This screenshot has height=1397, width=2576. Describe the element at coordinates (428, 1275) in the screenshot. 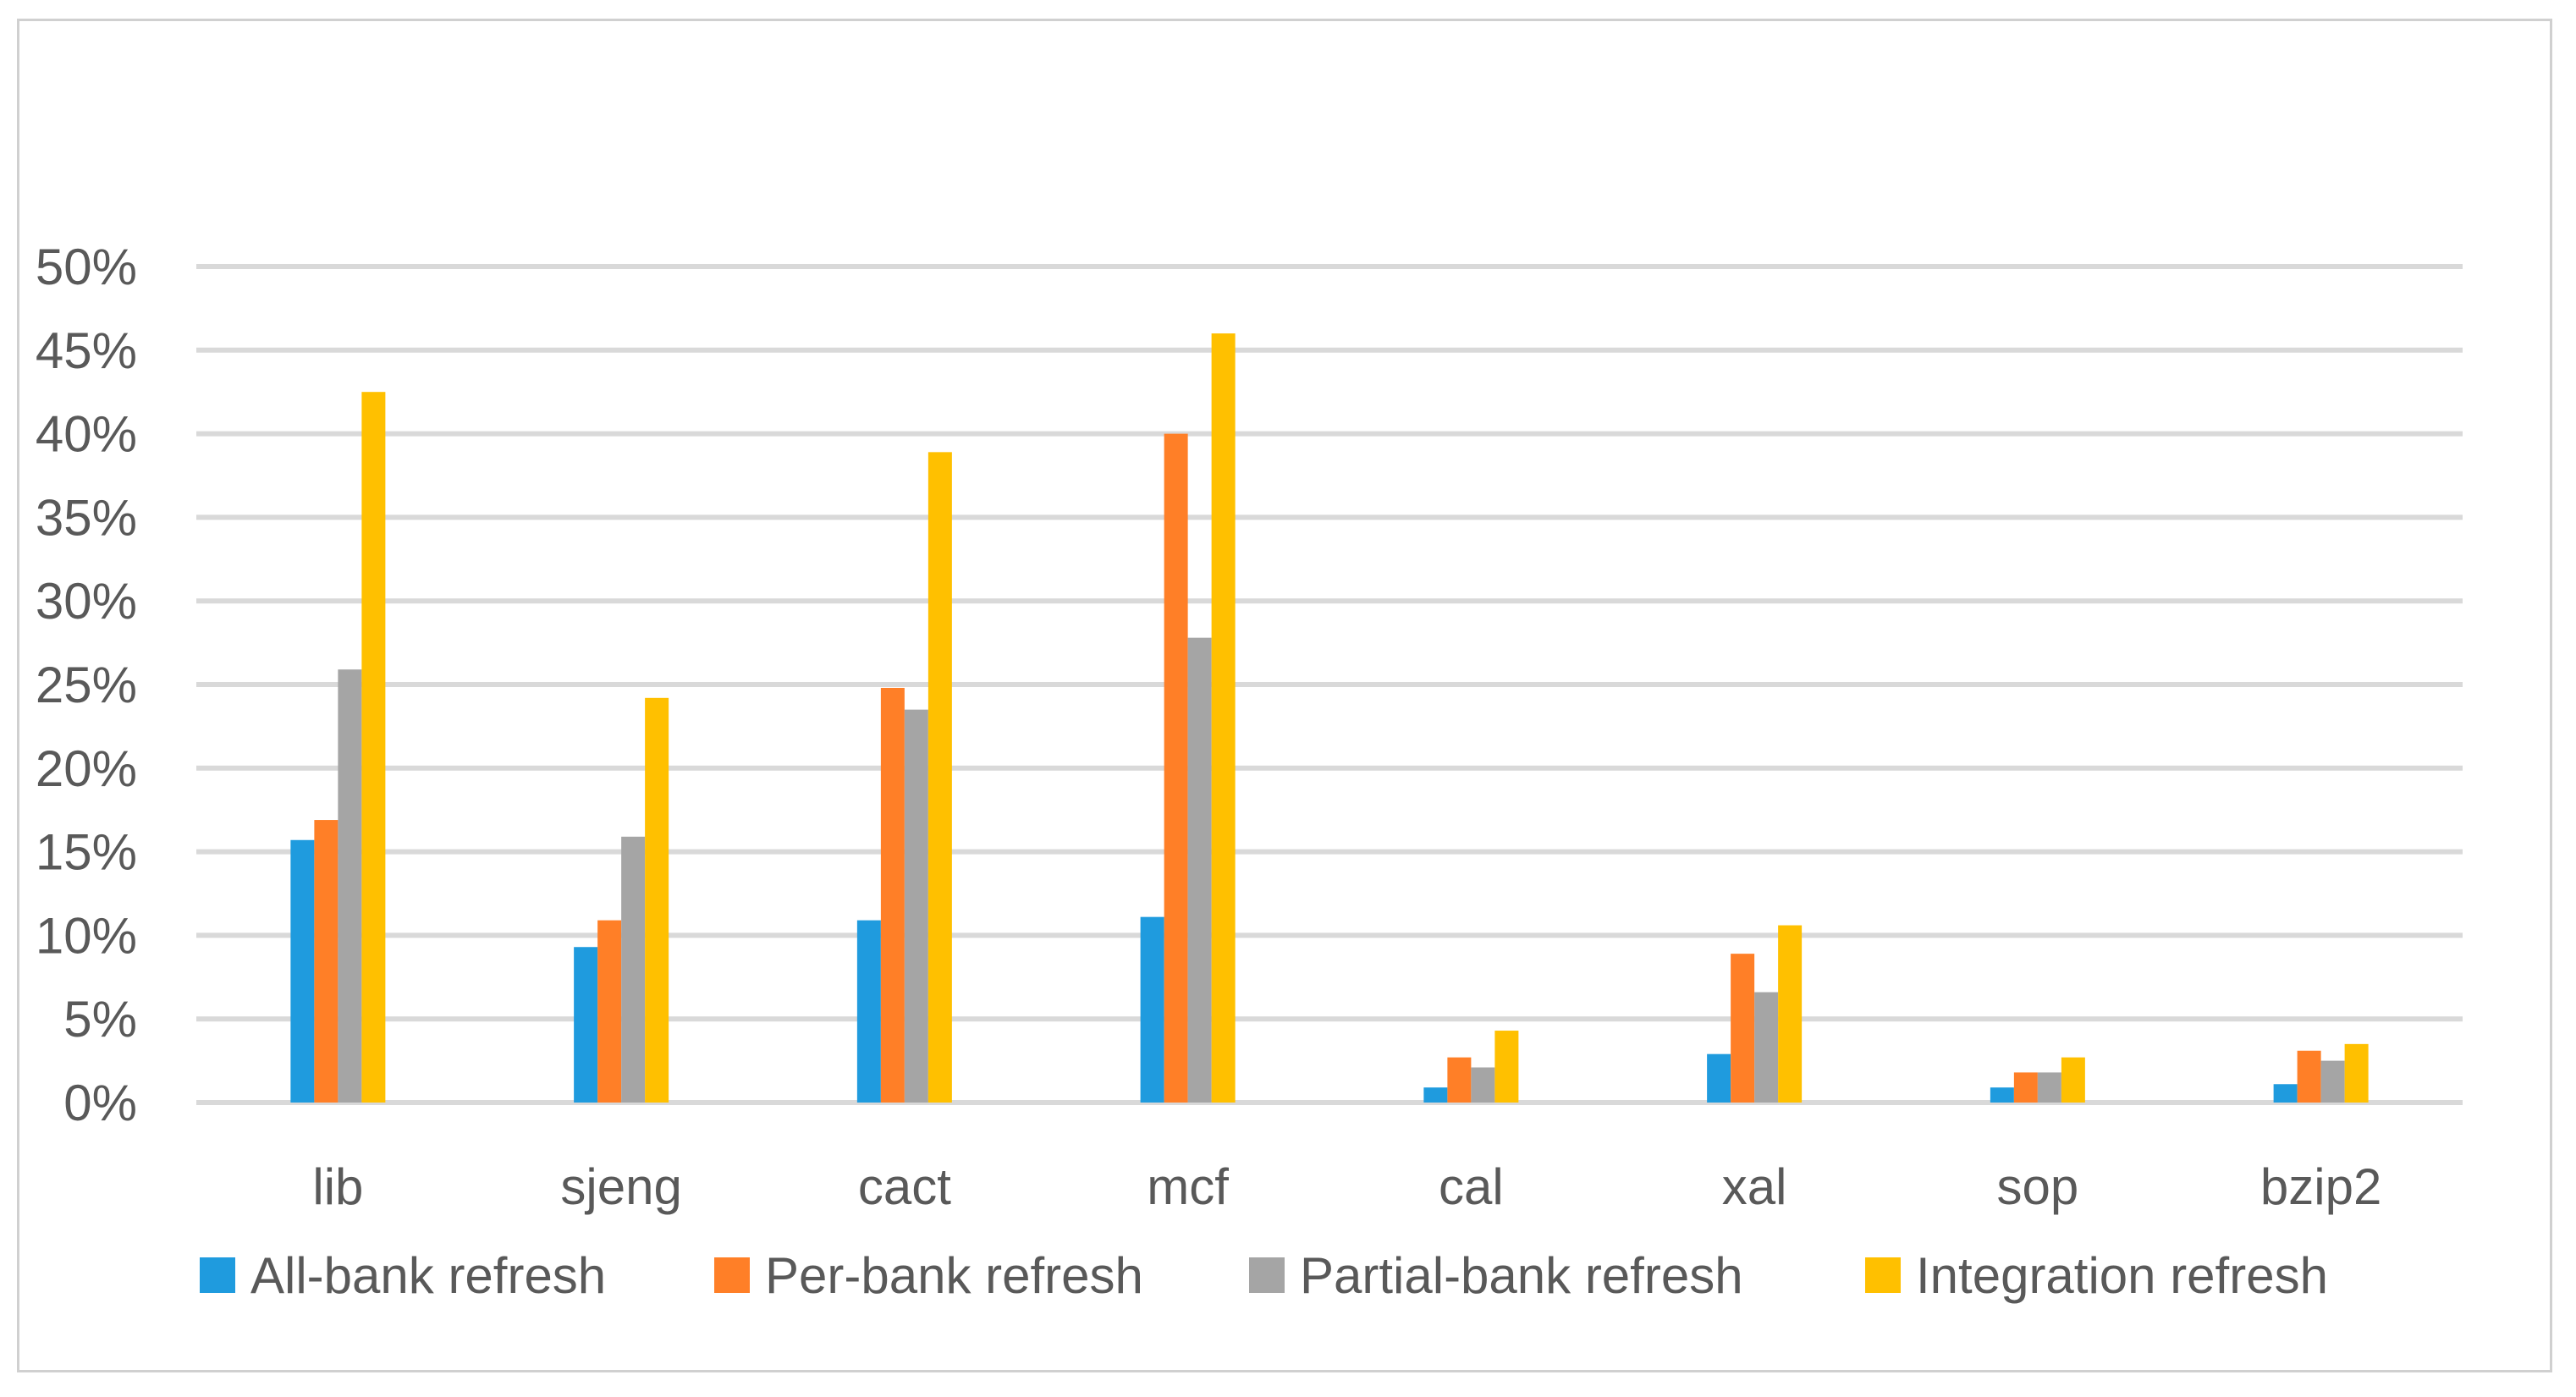

I see `legend-label: All-bank refresh` at that location.